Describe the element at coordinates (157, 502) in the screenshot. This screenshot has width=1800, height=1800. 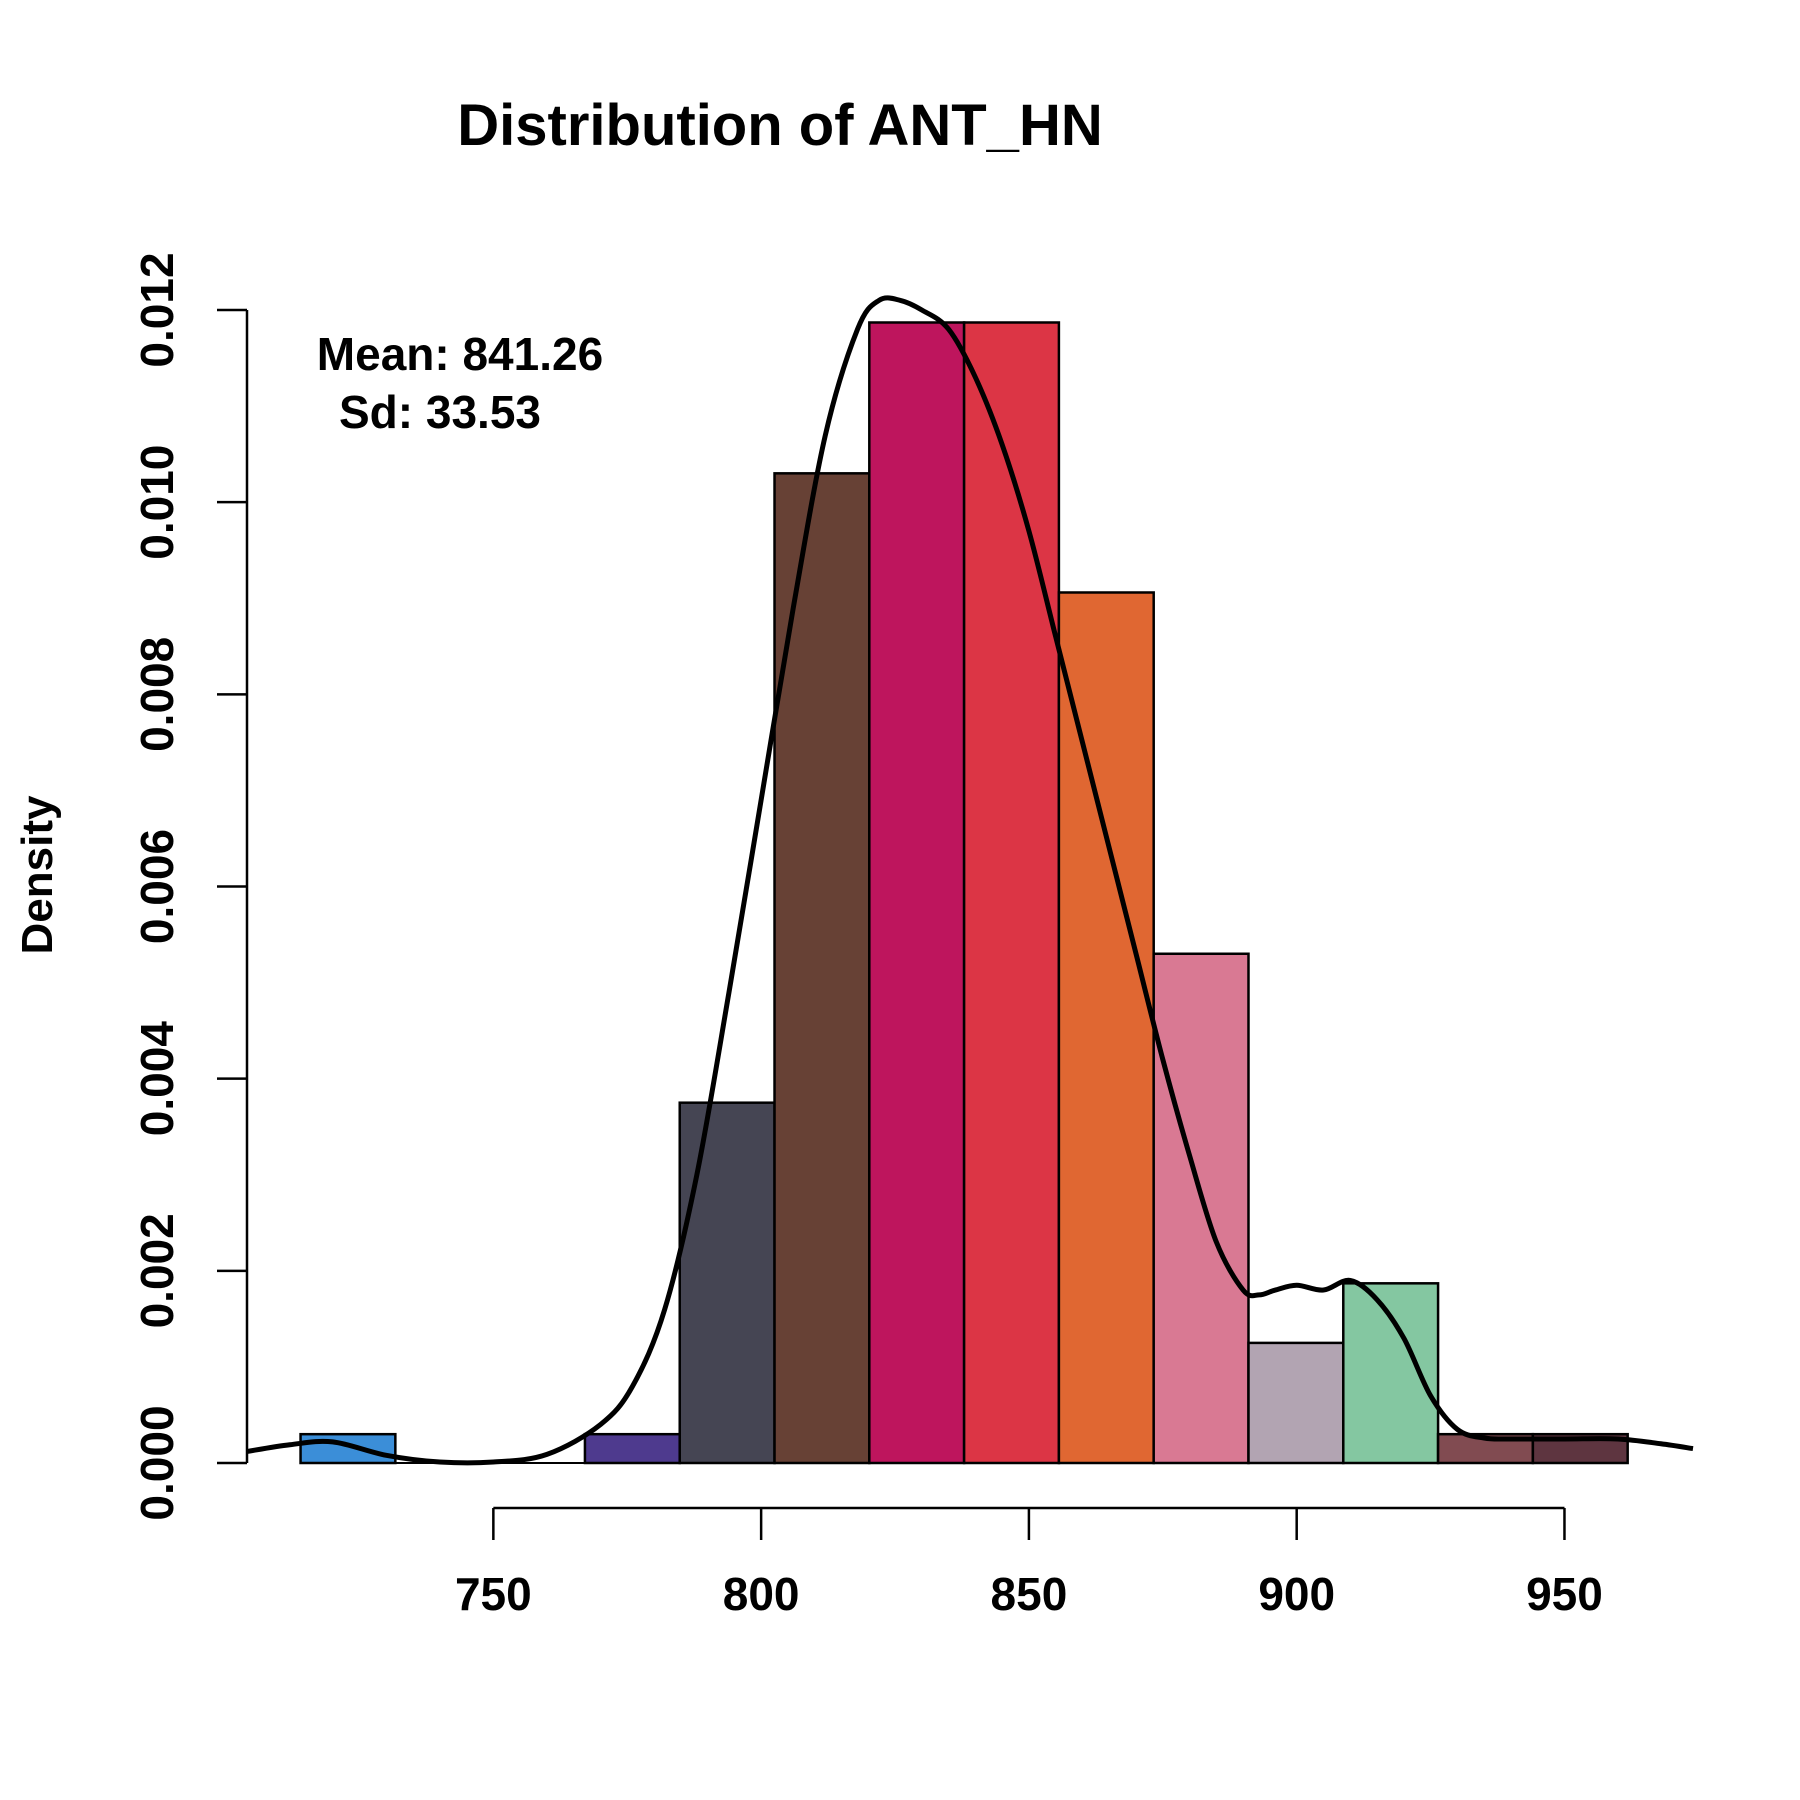
I see `y-tick-label: 0.010` at that location.